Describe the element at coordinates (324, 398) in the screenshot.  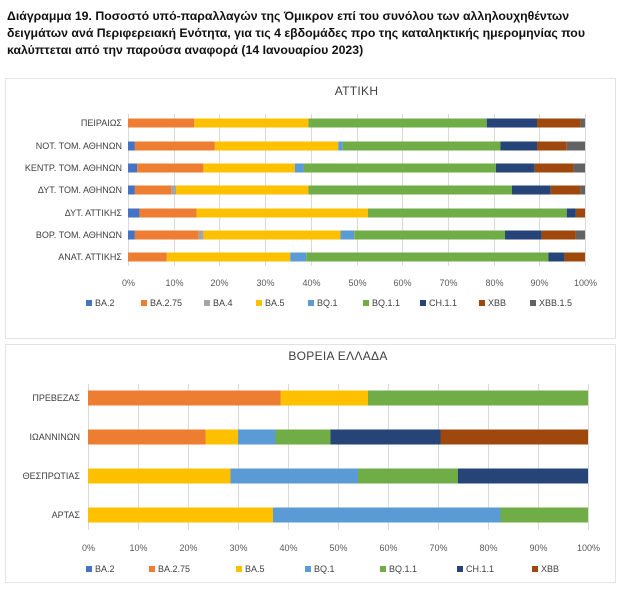
I see `chart2-bar-πρεβεζας-ba-5` at that location.